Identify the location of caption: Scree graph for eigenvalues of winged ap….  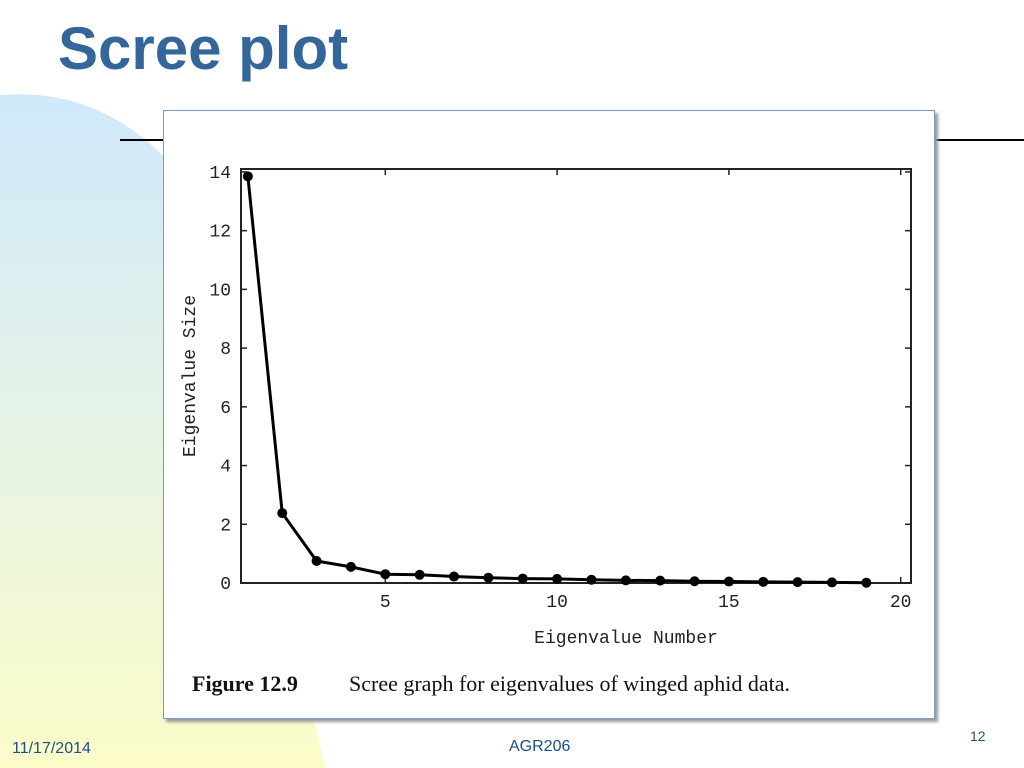
(569, 683).